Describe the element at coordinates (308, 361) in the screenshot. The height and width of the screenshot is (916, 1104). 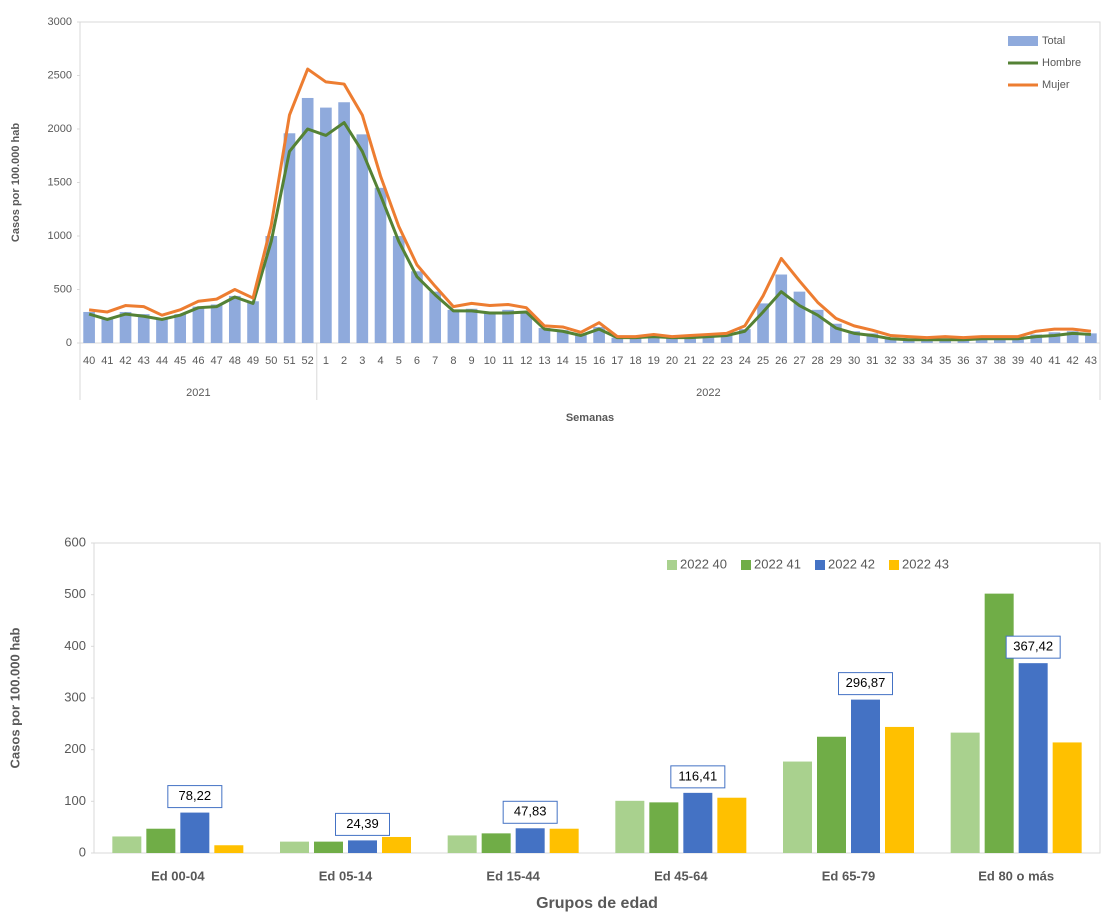
I see `x-tick-label: 52` at that location.